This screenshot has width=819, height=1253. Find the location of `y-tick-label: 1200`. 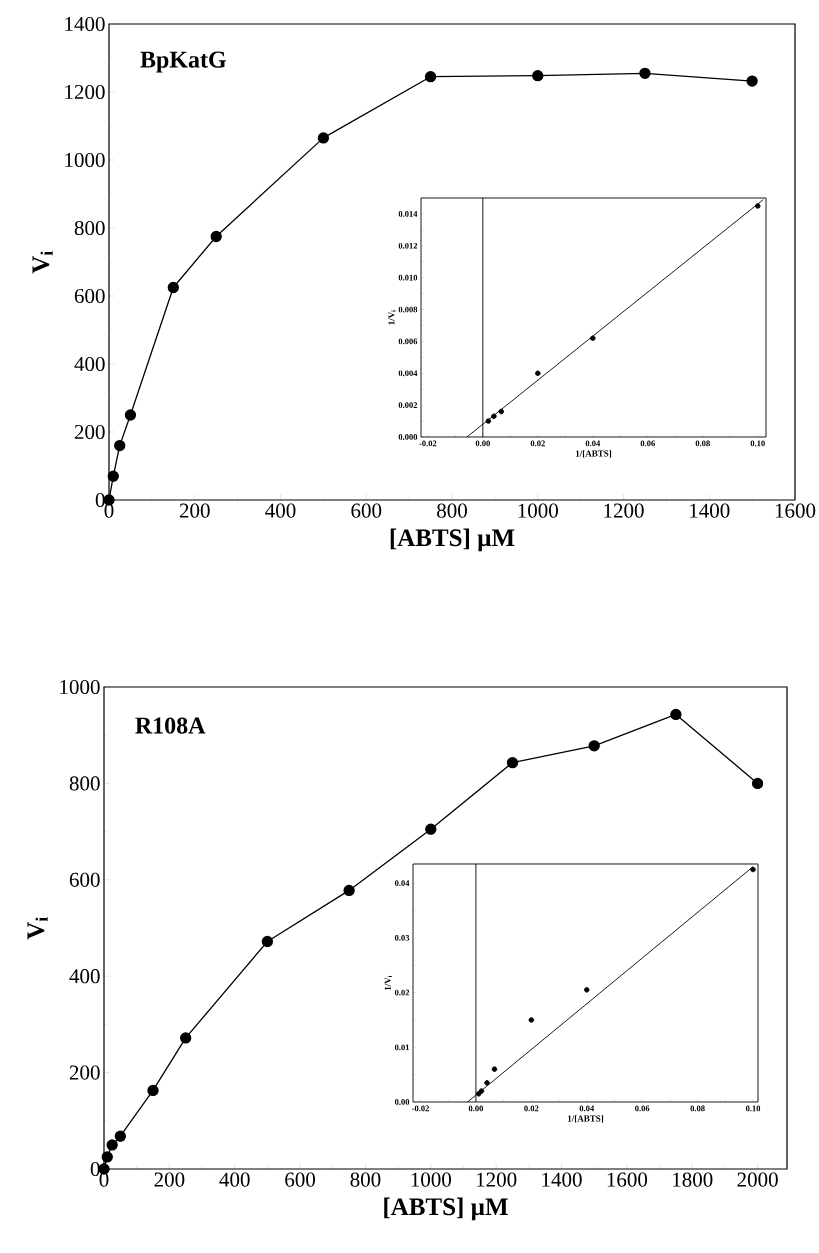

y-tick-label: 1200 is located at coordinates (85, 92).